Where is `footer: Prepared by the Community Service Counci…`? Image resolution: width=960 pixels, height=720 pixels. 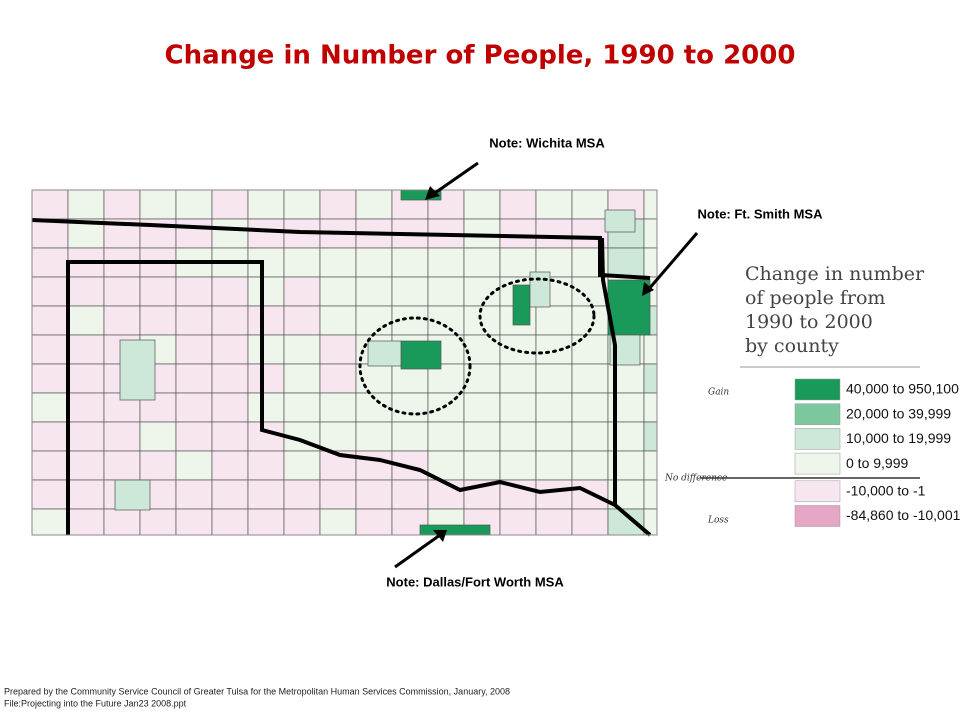 footer: Prepared by the Community Service Counci… is located at coordinates (257, 691).